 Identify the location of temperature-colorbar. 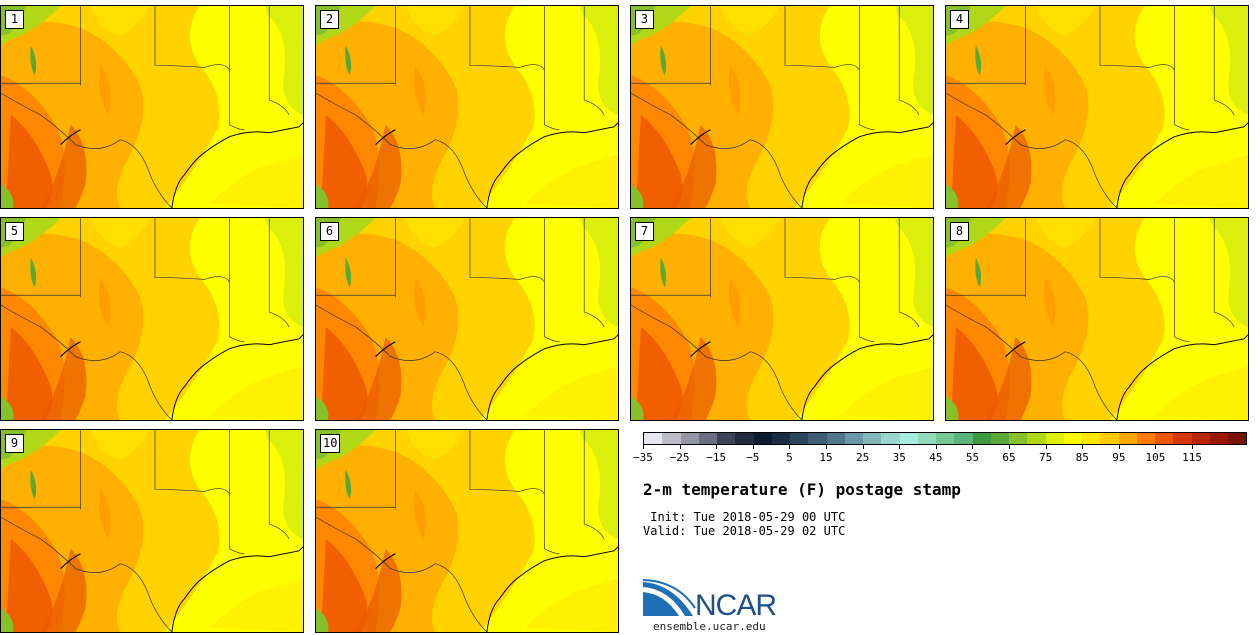
(945, 438).